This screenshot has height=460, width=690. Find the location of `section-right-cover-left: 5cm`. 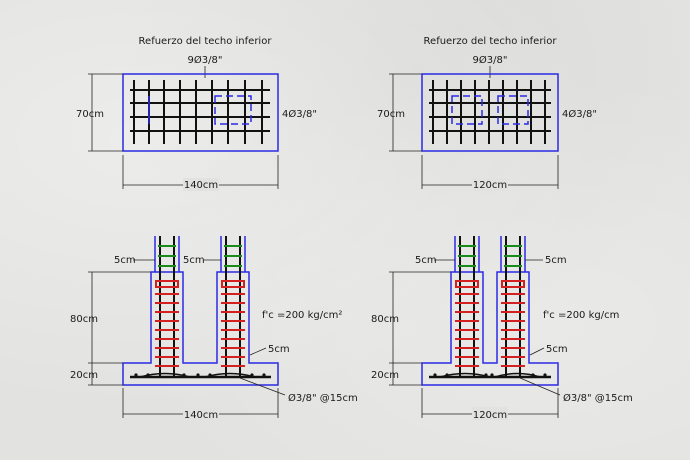

section-right-cover-left: 5cm is located at coordinates (426, 260).